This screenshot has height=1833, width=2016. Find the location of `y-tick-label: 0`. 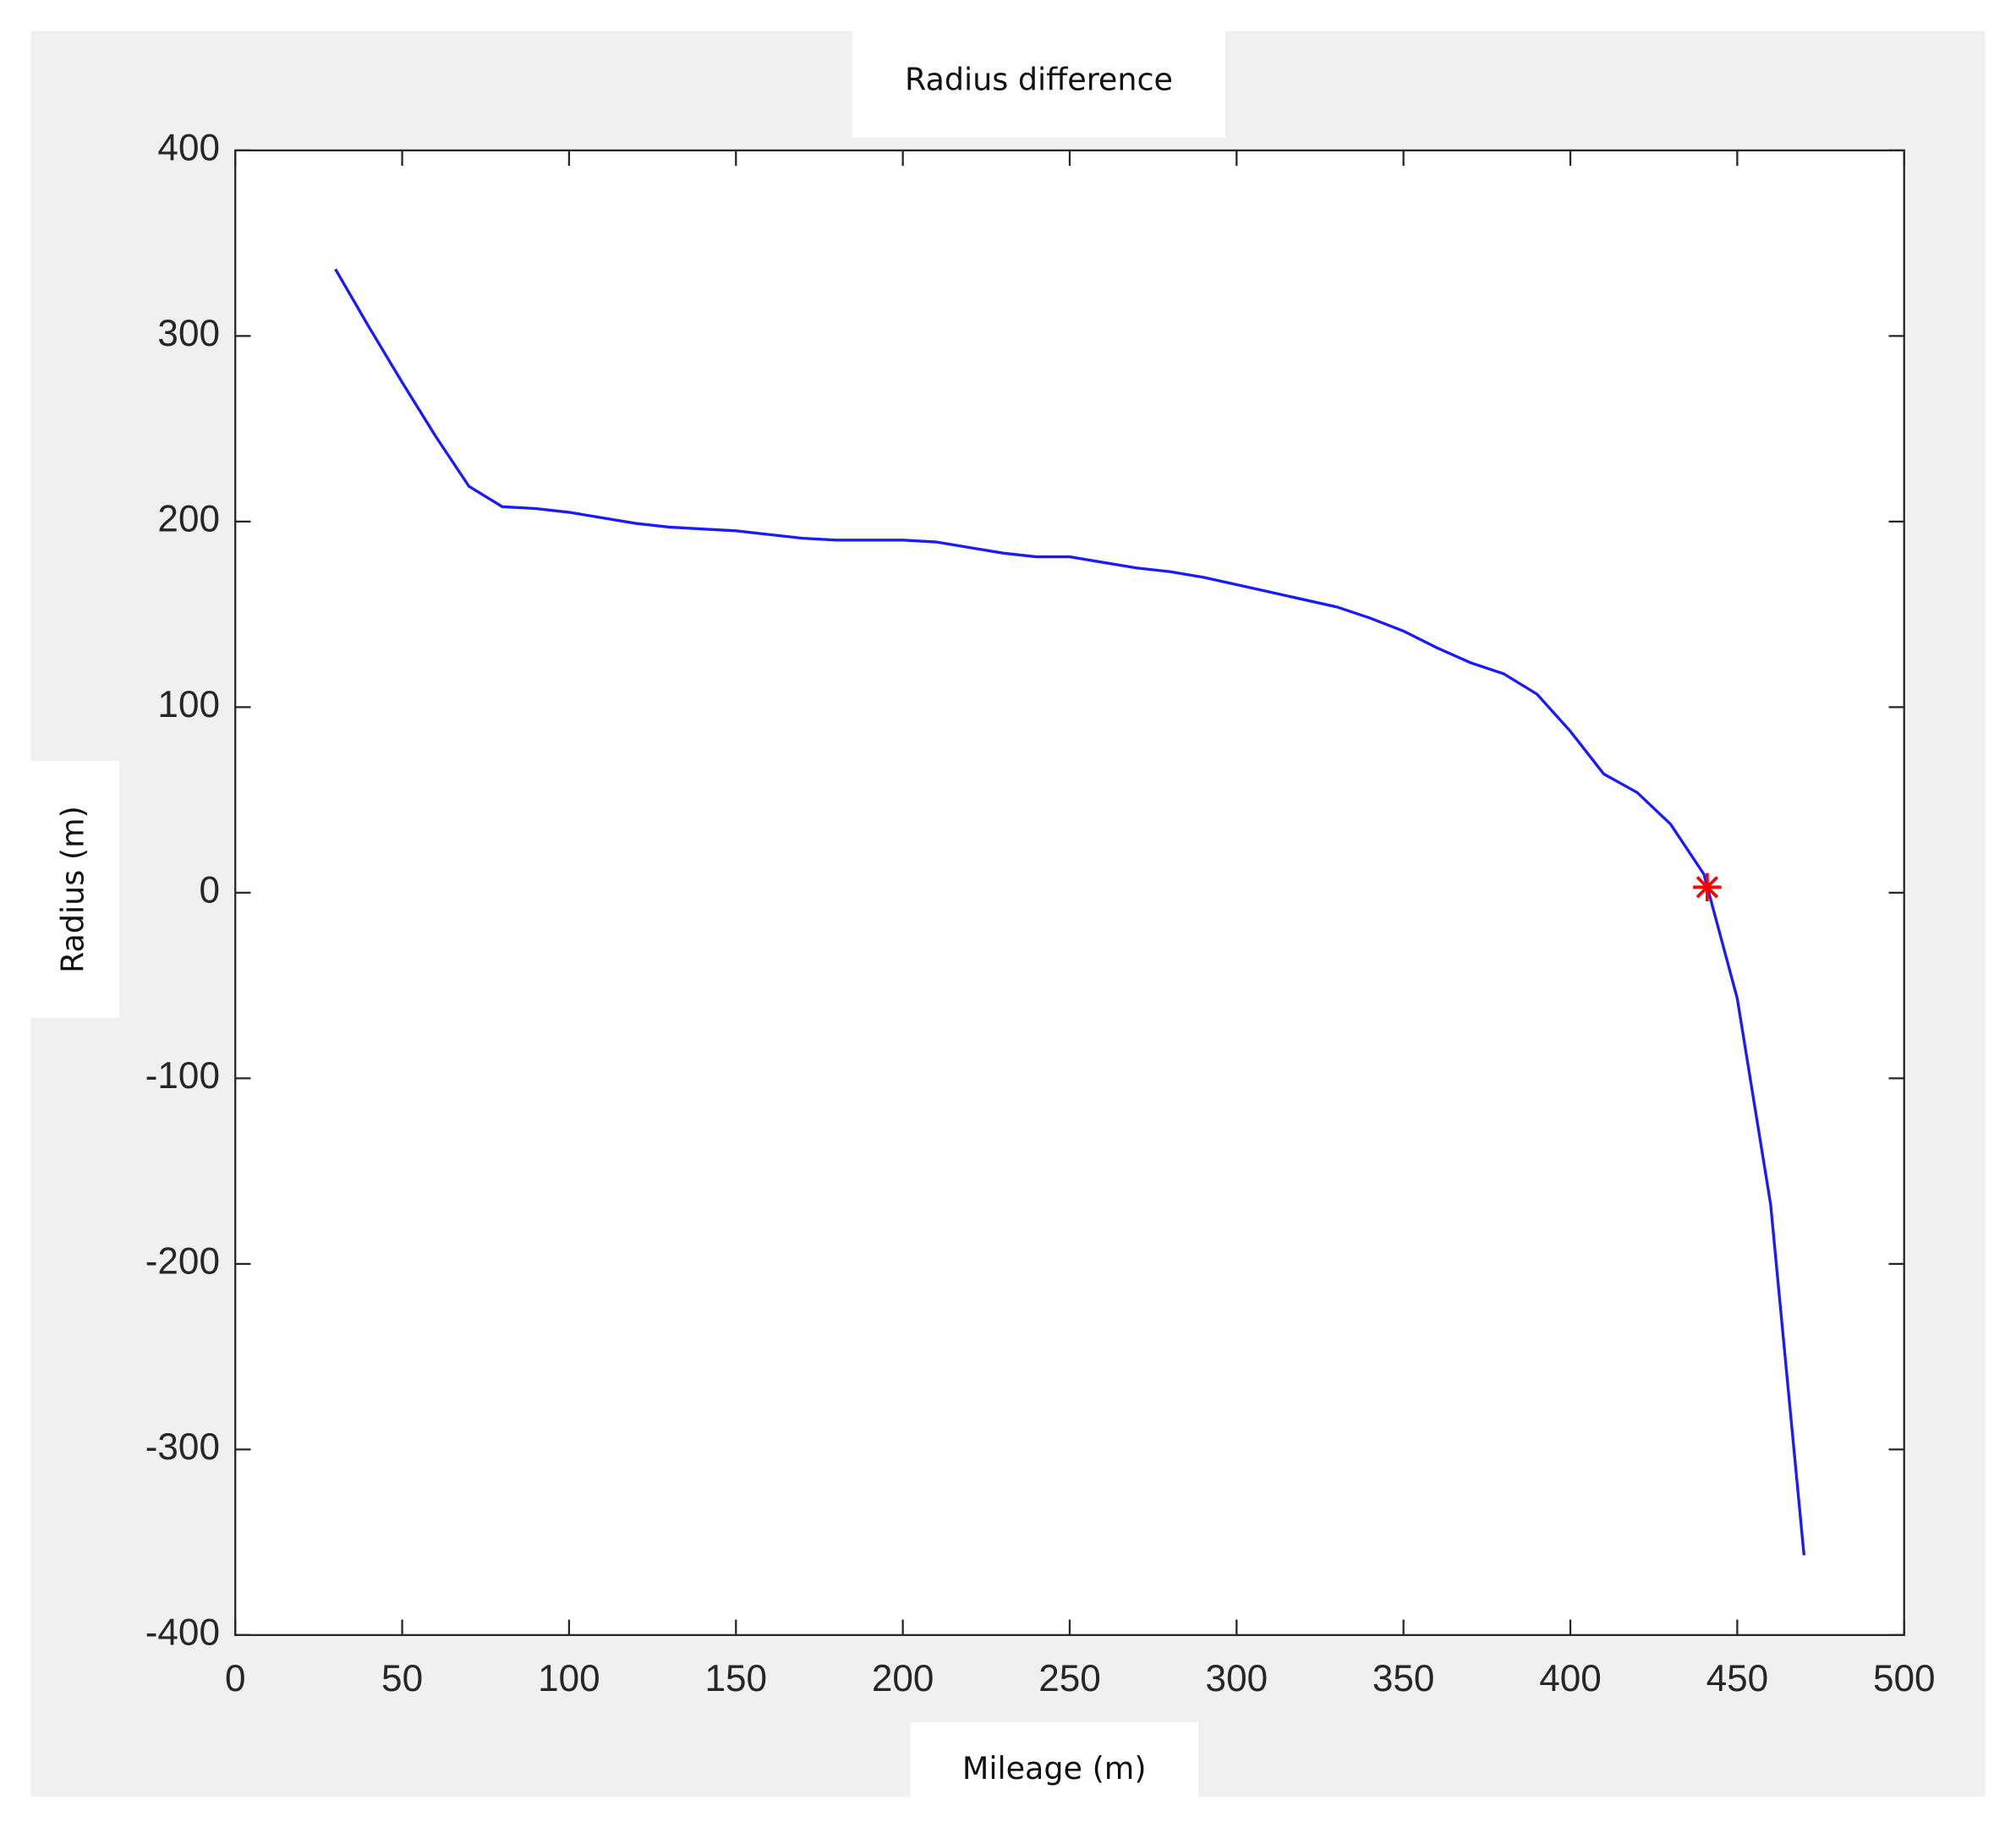

y-tick-label: 0 is located at coordinates (209, 890).